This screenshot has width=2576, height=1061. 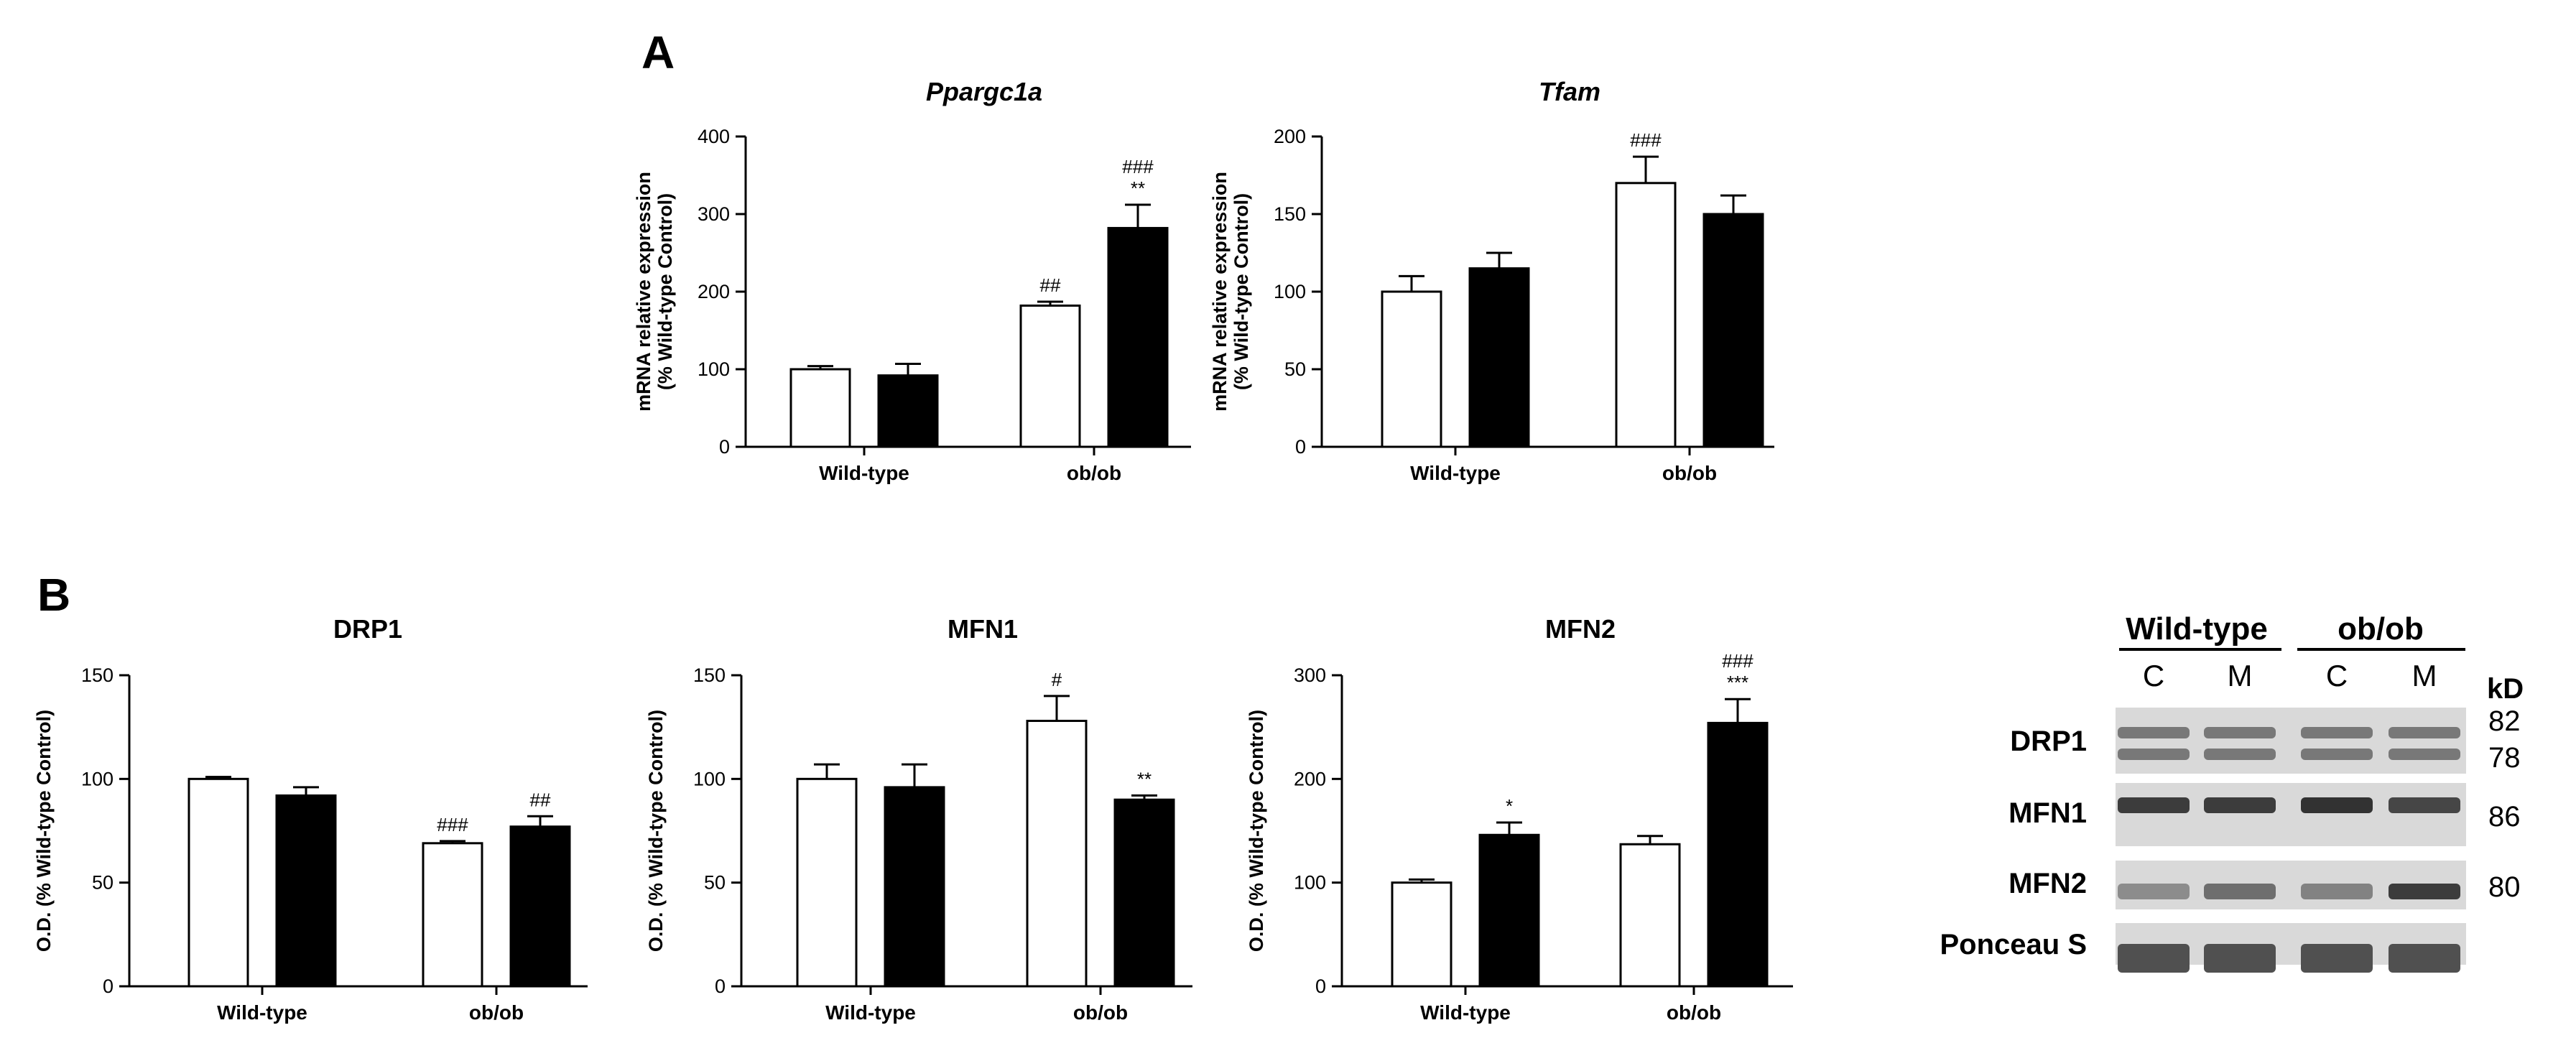 What do you see at coordinates (2504, 758) in the screenshot?
I see `blot-kd-value: 78` at bounding box center [2504, 758].